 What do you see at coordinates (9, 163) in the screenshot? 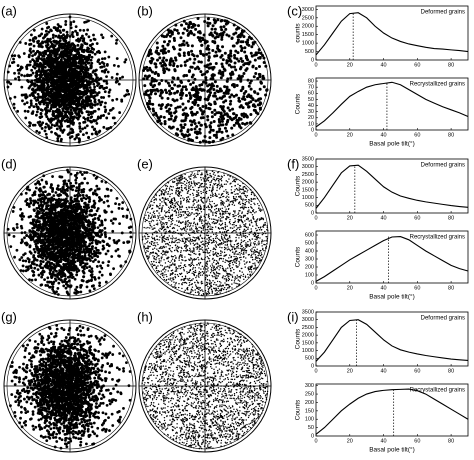
I see `panel-label: (d)` at bounding box center [9, 163].